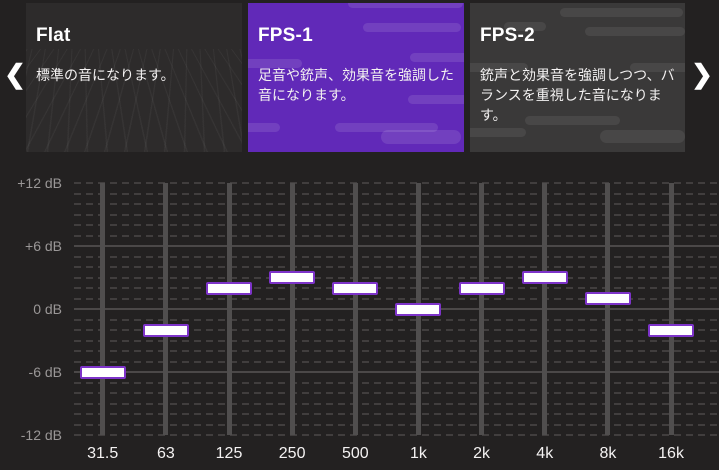 This screenshot has width=719, height=470. Describe the element at coordinates (481, 288) in the screenshot. I see `eq-band-handle-2k` at that location.